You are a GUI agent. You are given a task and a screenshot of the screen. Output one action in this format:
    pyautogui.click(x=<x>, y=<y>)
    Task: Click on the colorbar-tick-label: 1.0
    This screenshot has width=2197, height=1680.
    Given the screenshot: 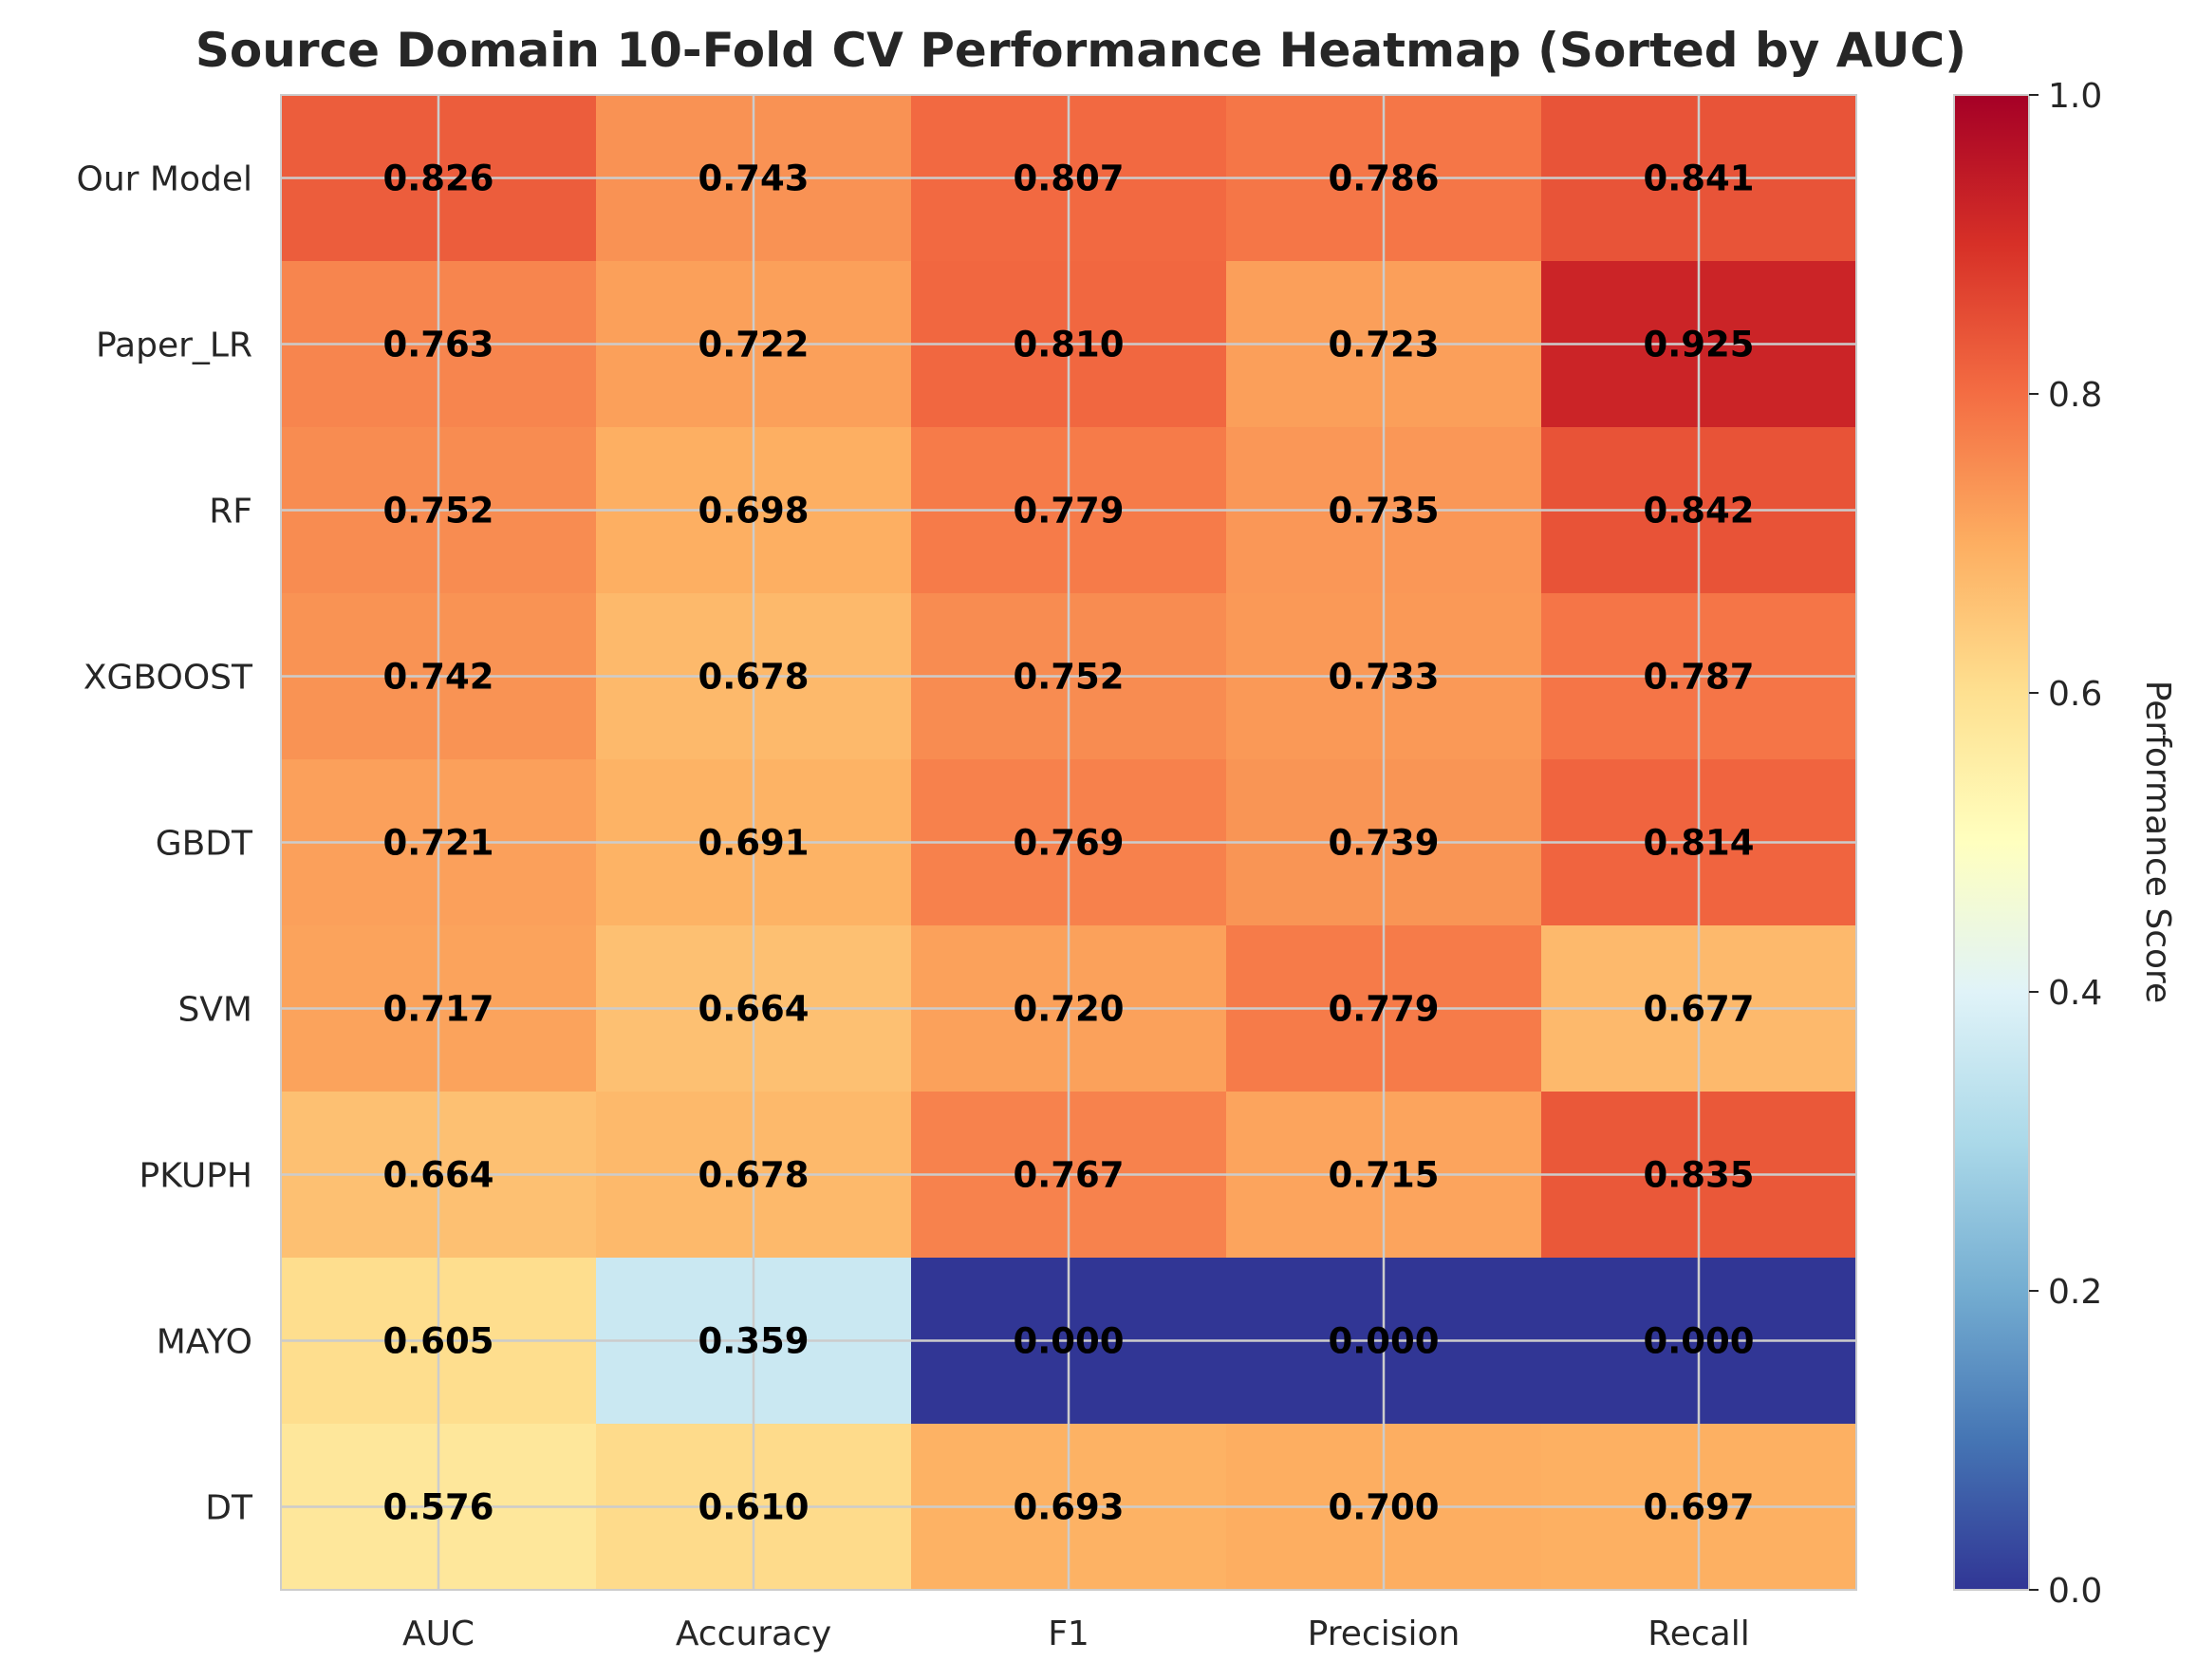 What is the action you would take?
    pyautogui.click(x=2075, y=96)
    